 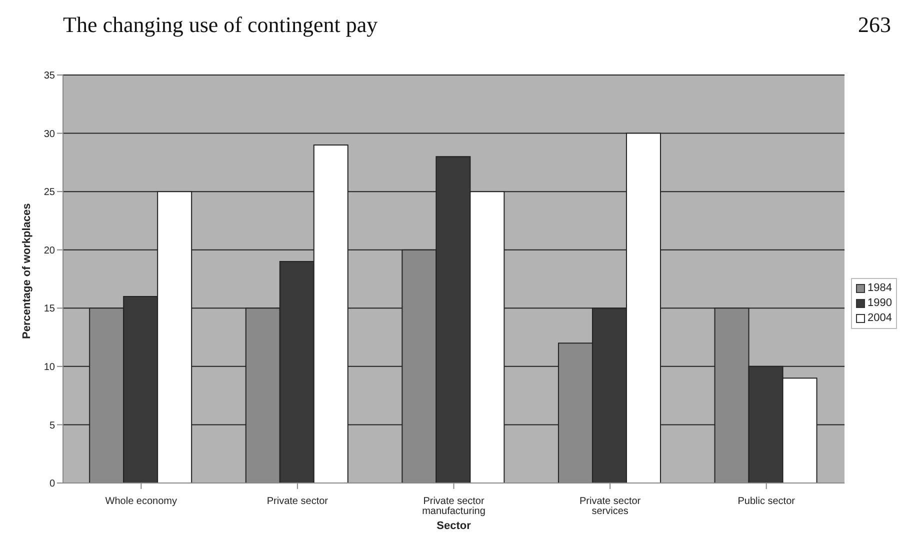 I want to click on y-tick-label: 15, so click(x=50, y=309).